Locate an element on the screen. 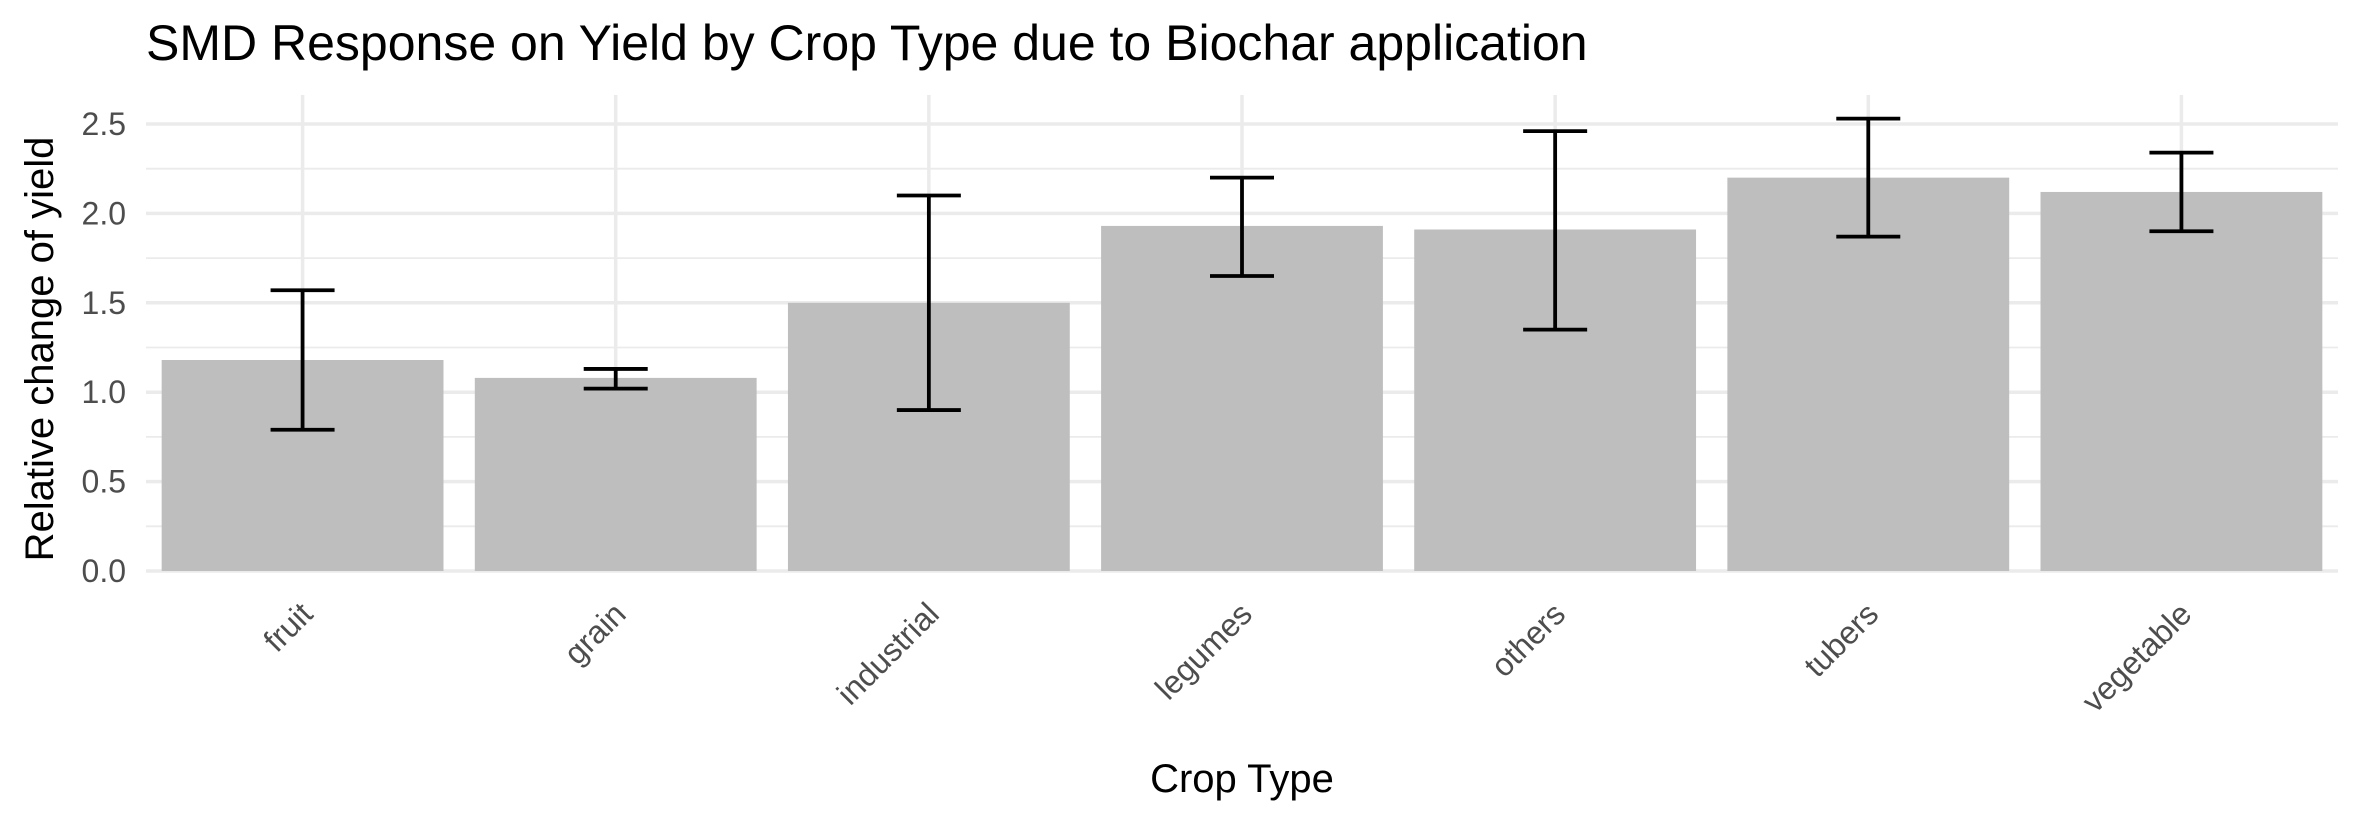 The width and height of the screenshot is (2362, 826). x-tick-label-fruit: fruit is located at coordinates (287, 626).